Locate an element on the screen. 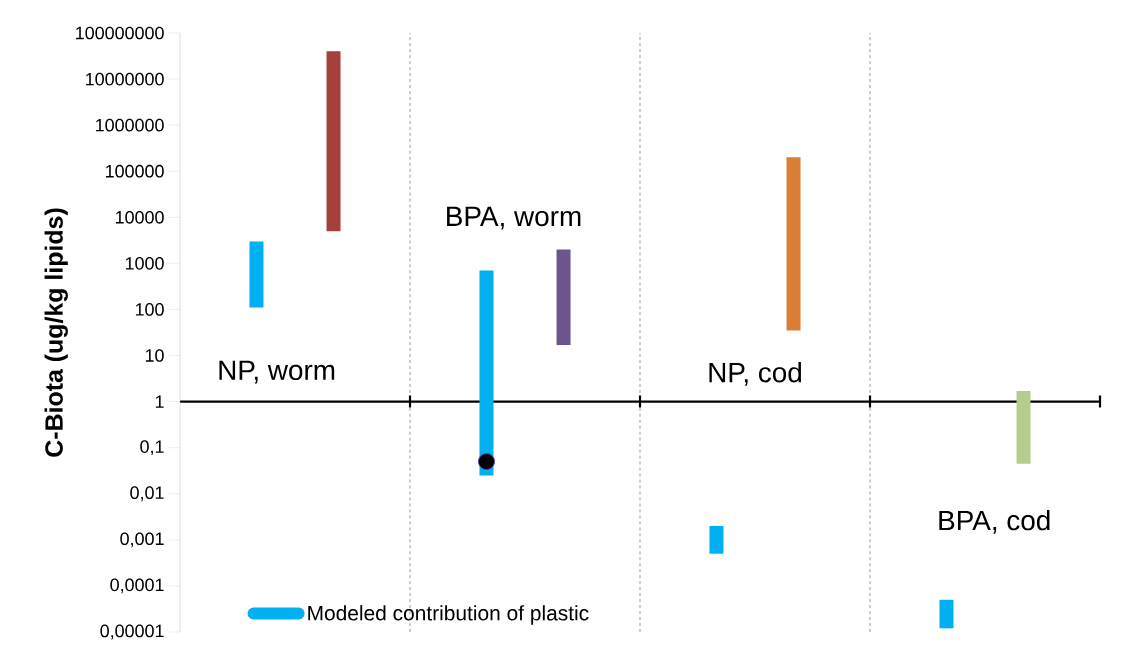 The image size is (1130, 658). y-tick-label: 100 is located at coordinates (149, 309).